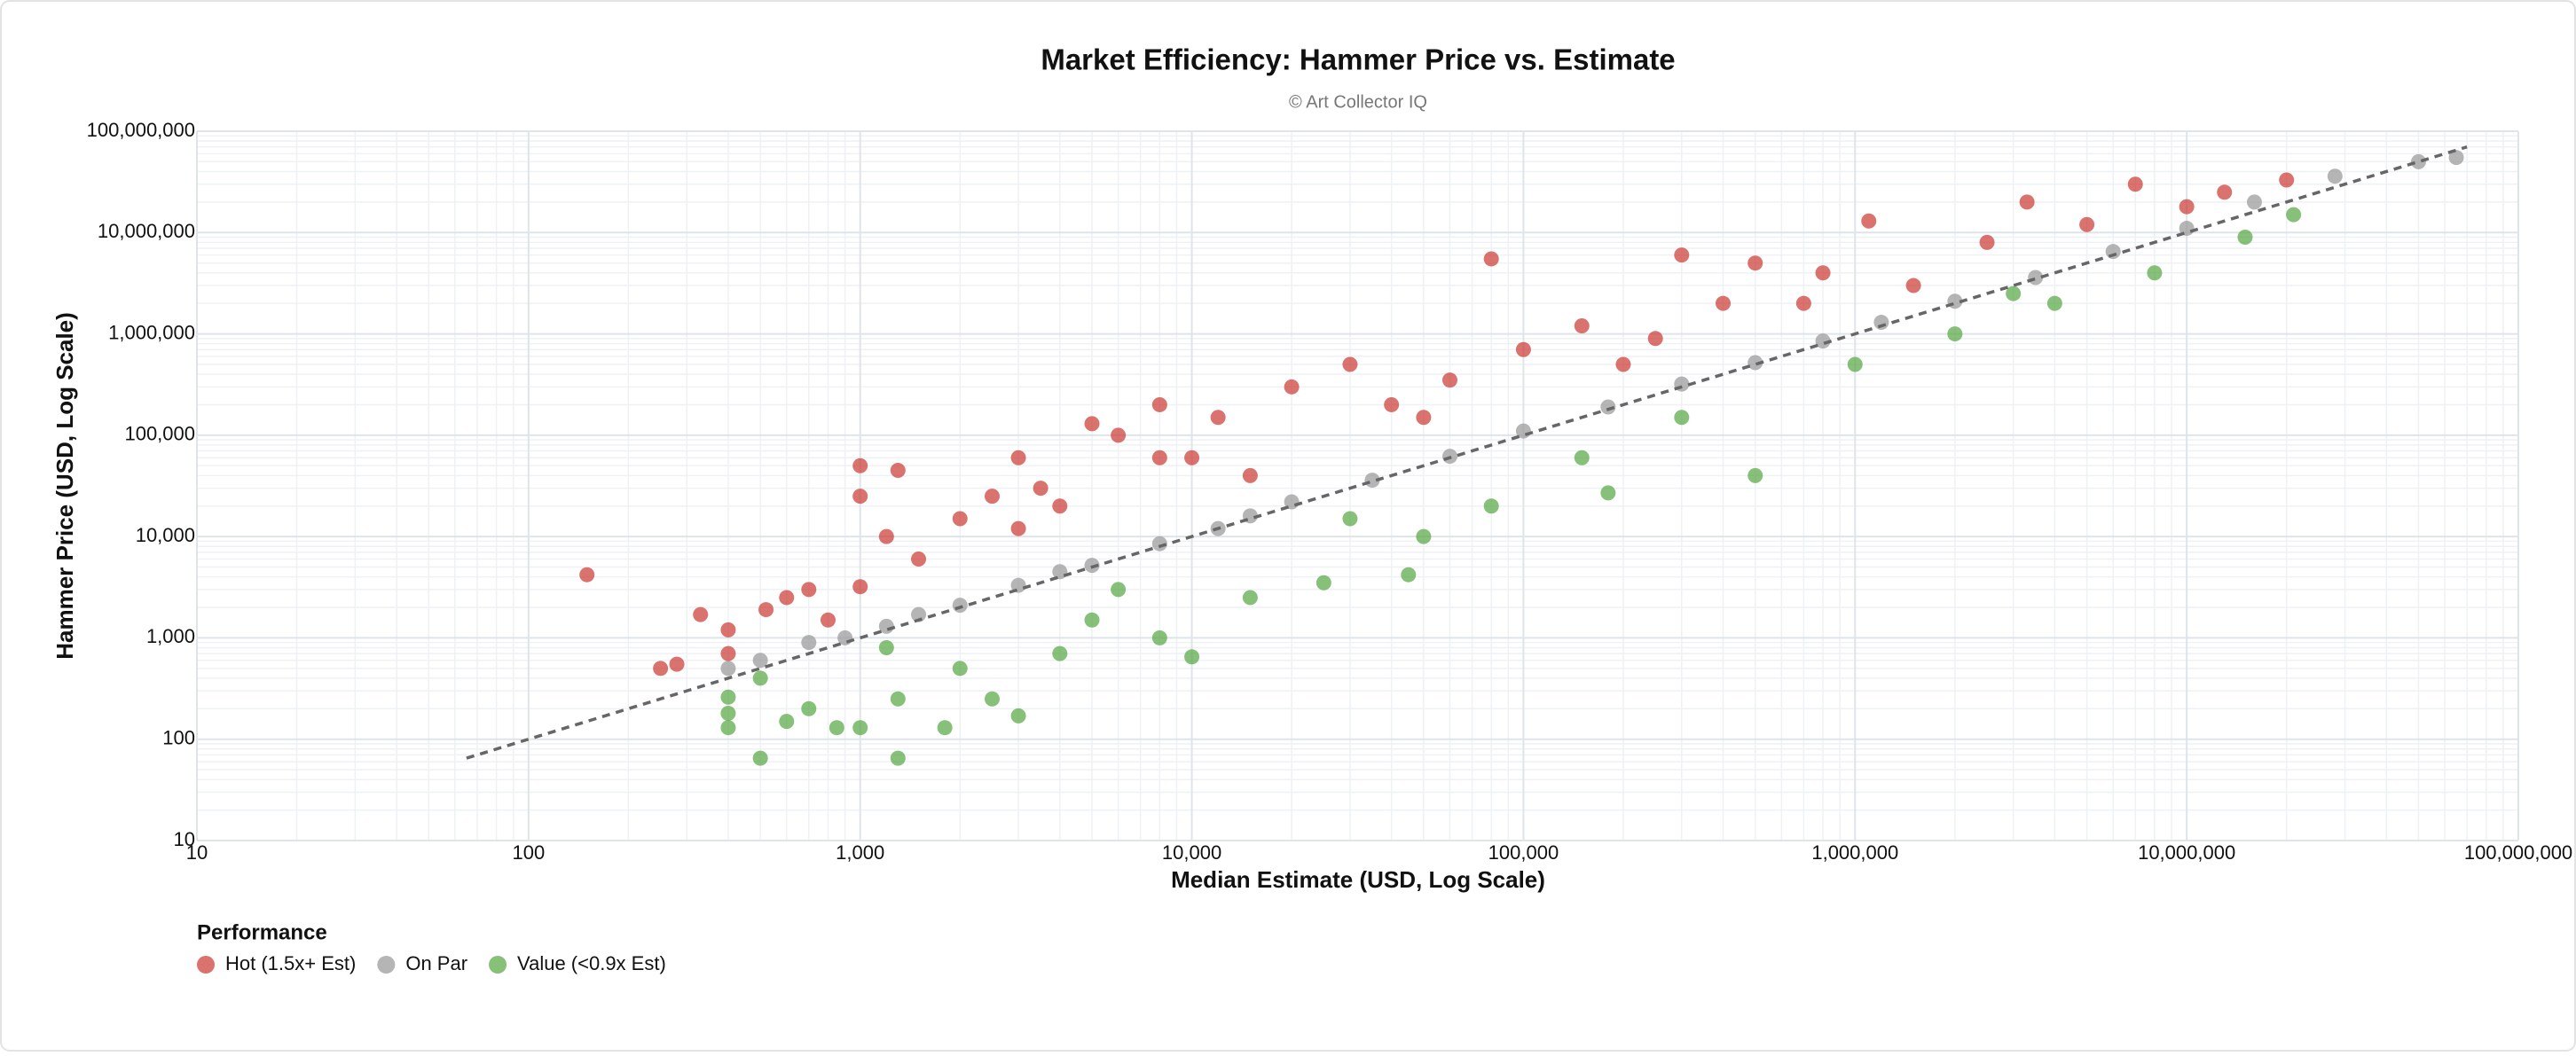  Describe the element at coordinates (2518, 853) in the screenshot. I see `x-tick-label: 100,000,000` at that location.